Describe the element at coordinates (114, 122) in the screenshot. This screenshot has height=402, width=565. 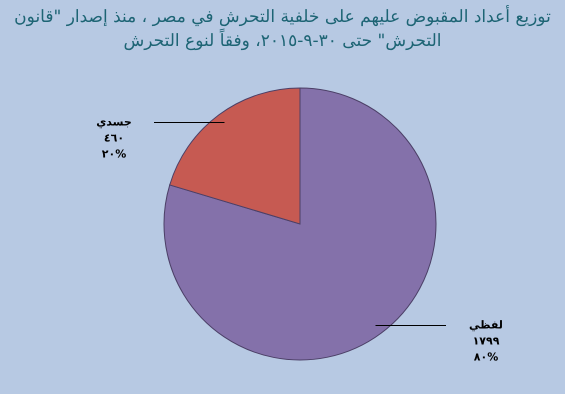
I see `slice-label: جسدي` at that location.